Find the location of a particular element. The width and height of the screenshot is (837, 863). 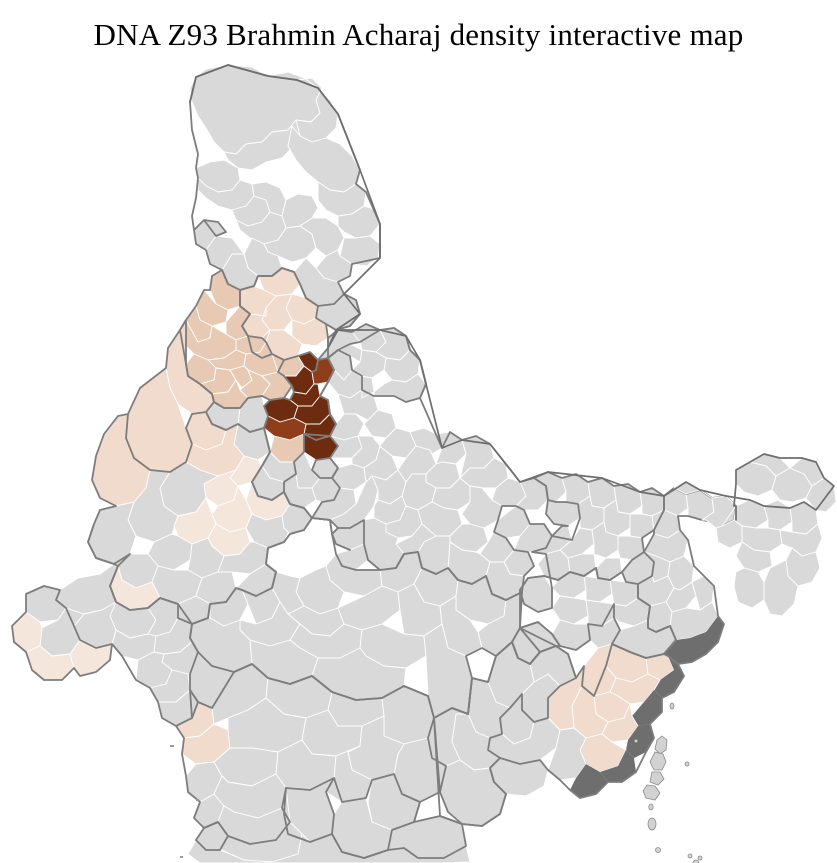

minicoy-mark is located at coordinates (181, 857).